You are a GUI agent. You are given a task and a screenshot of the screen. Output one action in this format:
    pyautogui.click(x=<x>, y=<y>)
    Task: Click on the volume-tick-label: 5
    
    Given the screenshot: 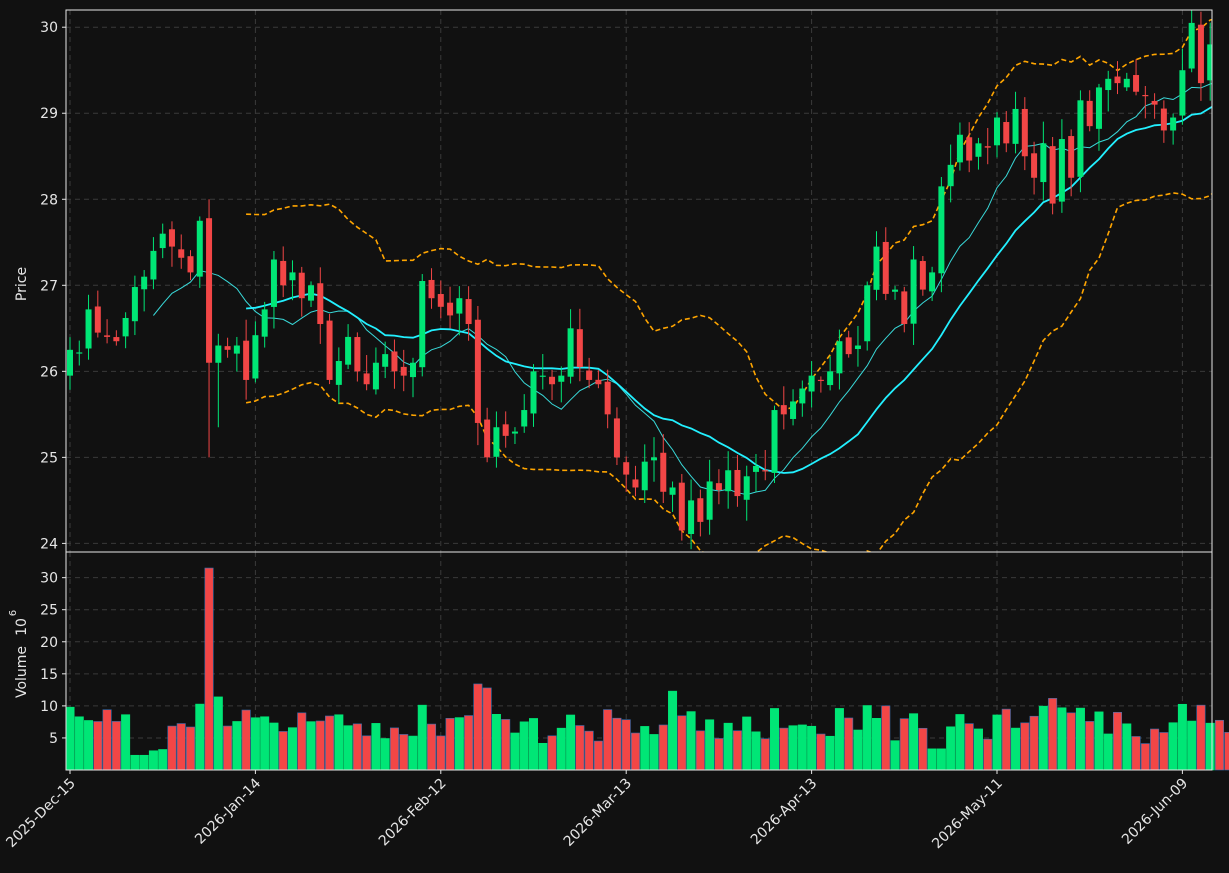 What is the action you would take?
    pyautogui.click(x=53, y=739)
    